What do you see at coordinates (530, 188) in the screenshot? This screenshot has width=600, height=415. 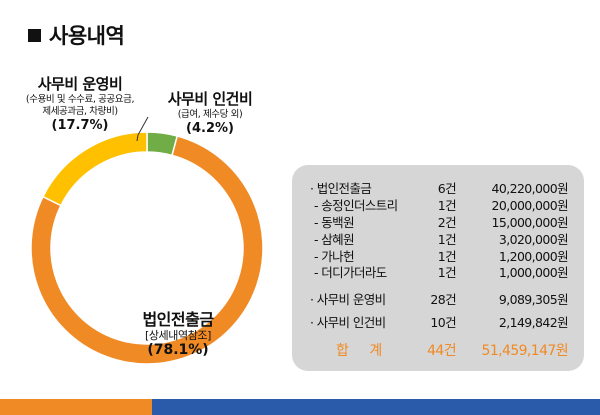 I see `row-amount: 40,220,000원` at bounding box center [530, 188].